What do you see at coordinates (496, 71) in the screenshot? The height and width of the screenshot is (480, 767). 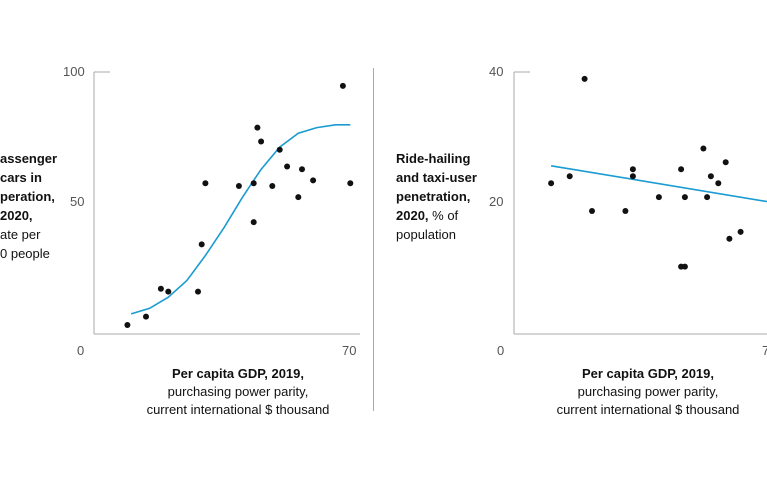 I see `right-y-tick: 40` at bounding box center [496, 71].